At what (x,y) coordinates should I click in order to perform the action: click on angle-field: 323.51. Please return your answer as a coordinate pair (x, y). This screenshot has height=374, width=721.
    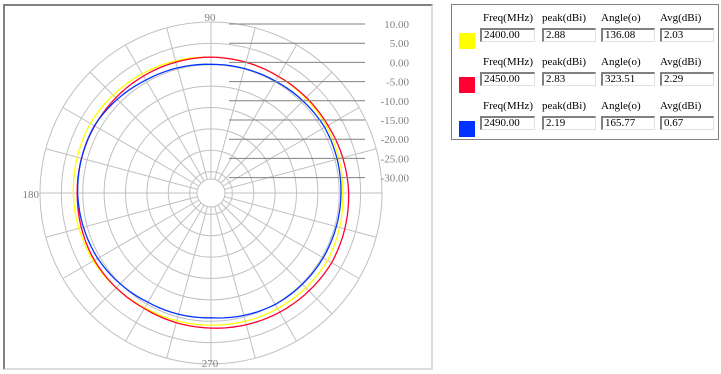
    Looking at the image, I should click on (628, 79).